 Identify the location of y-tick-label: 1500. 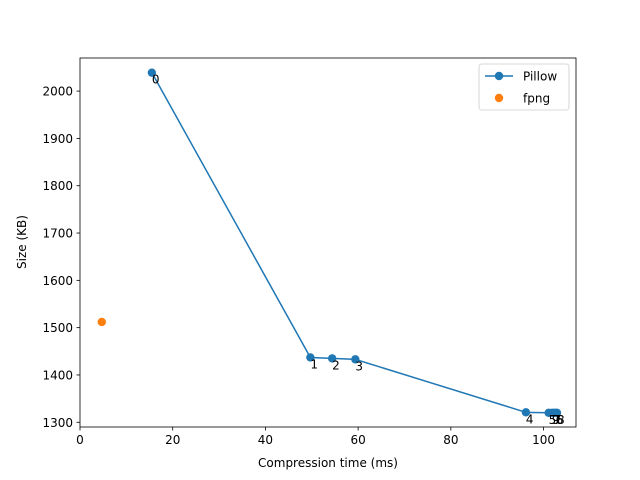
(57, 328).